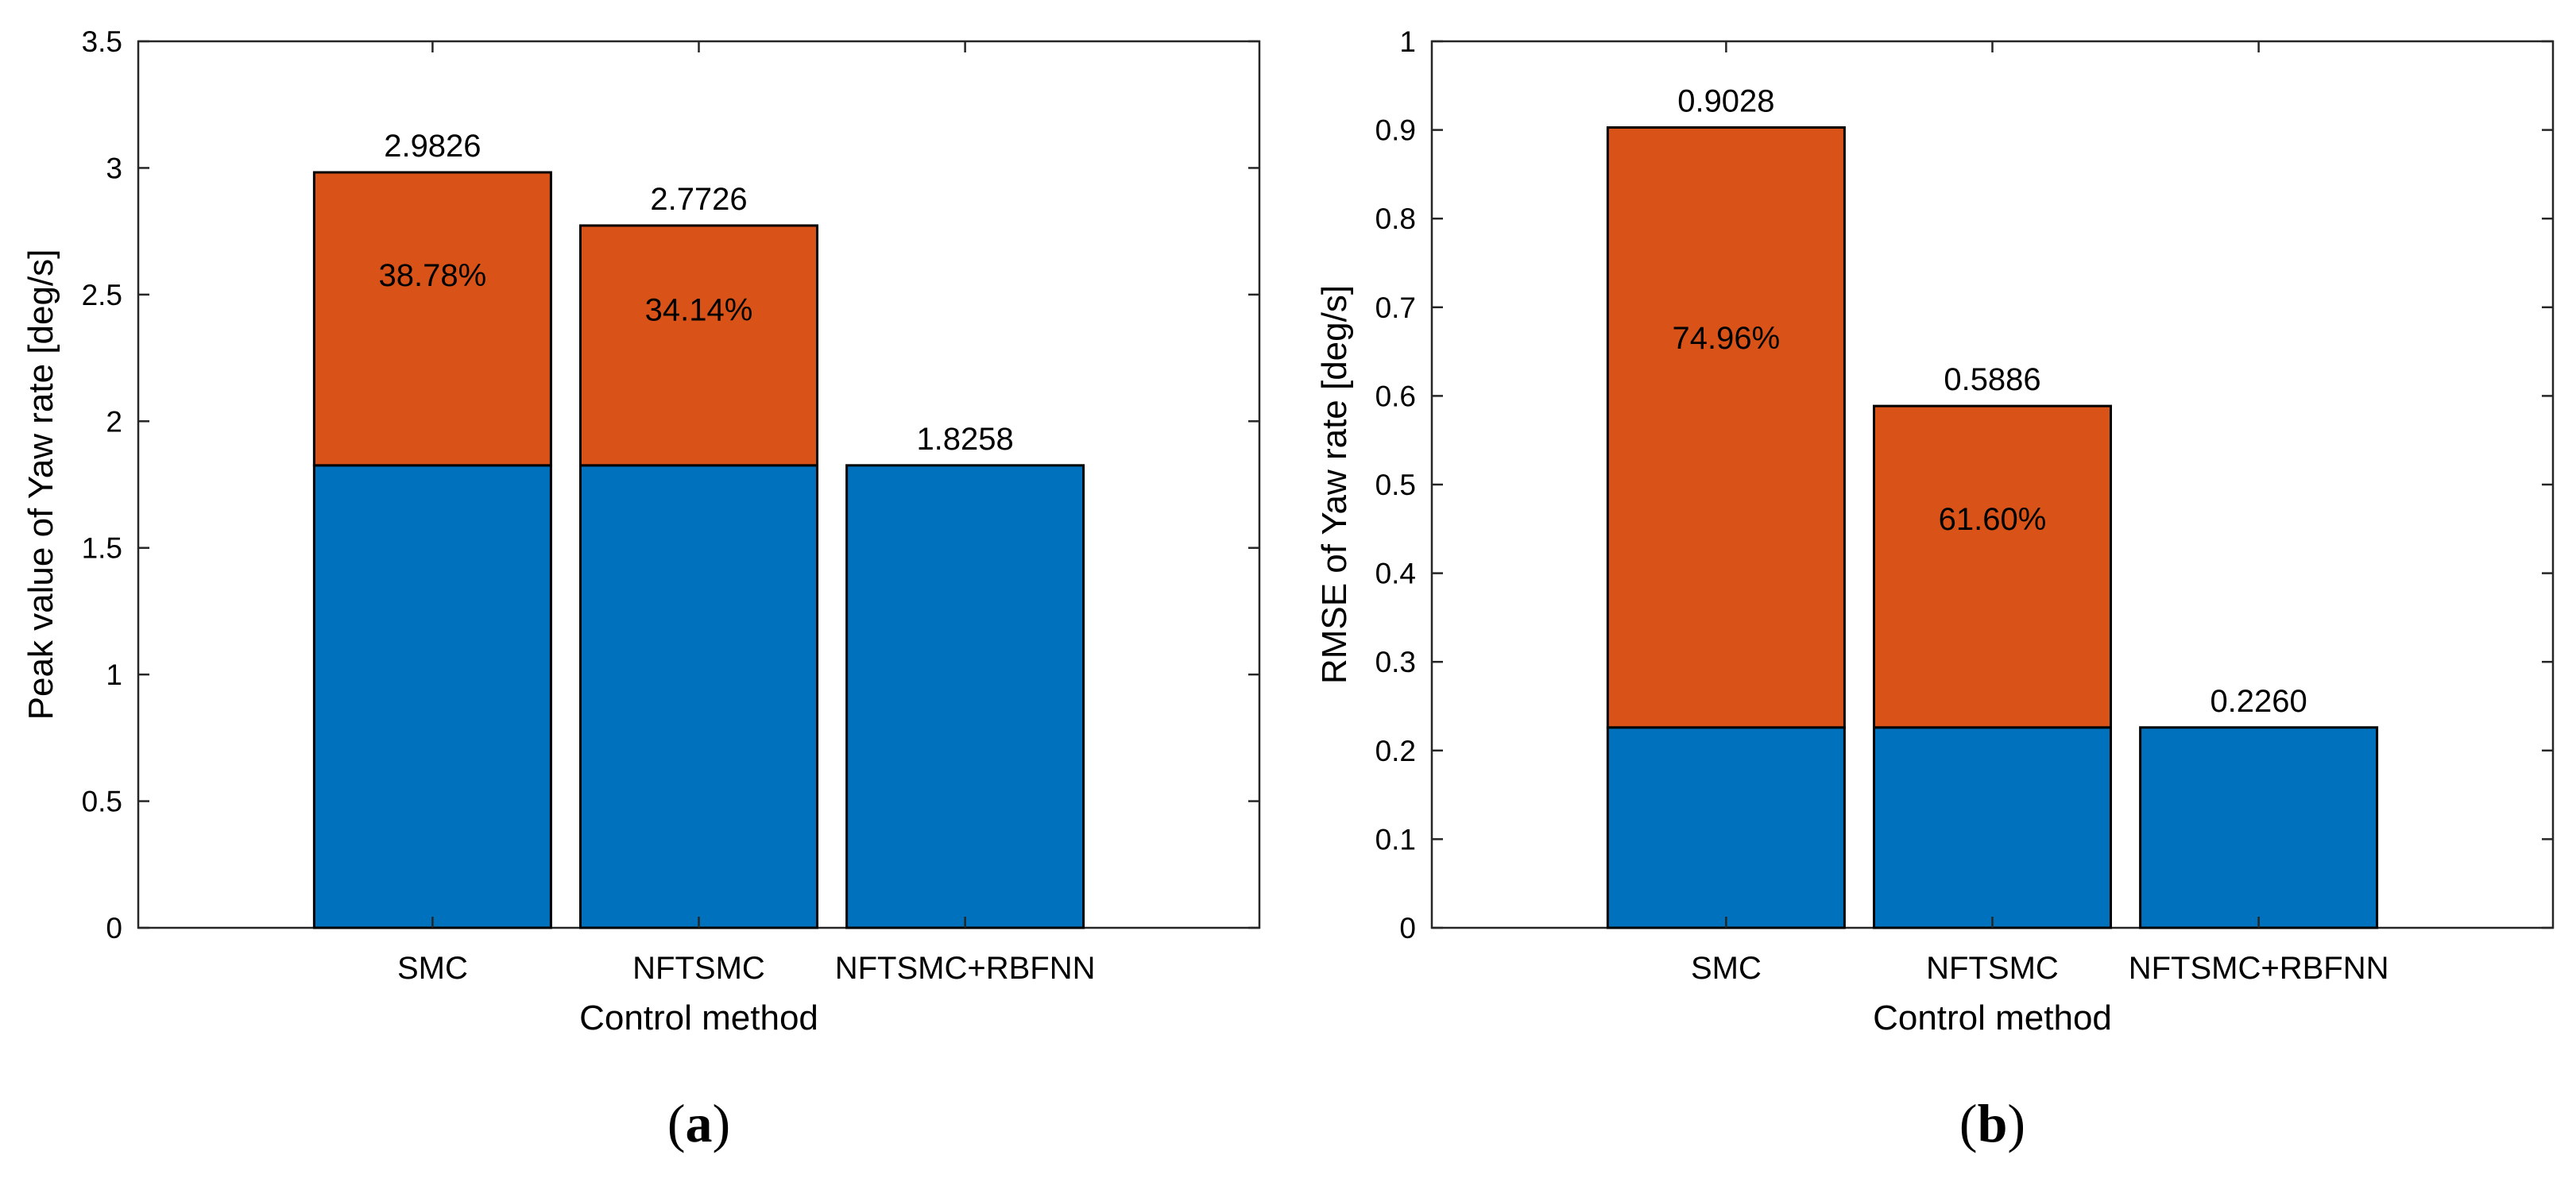 The height and width of the screenshot is (1182, 2576). I want to click on y-tick-label: 0.6, so click(1396, 396).